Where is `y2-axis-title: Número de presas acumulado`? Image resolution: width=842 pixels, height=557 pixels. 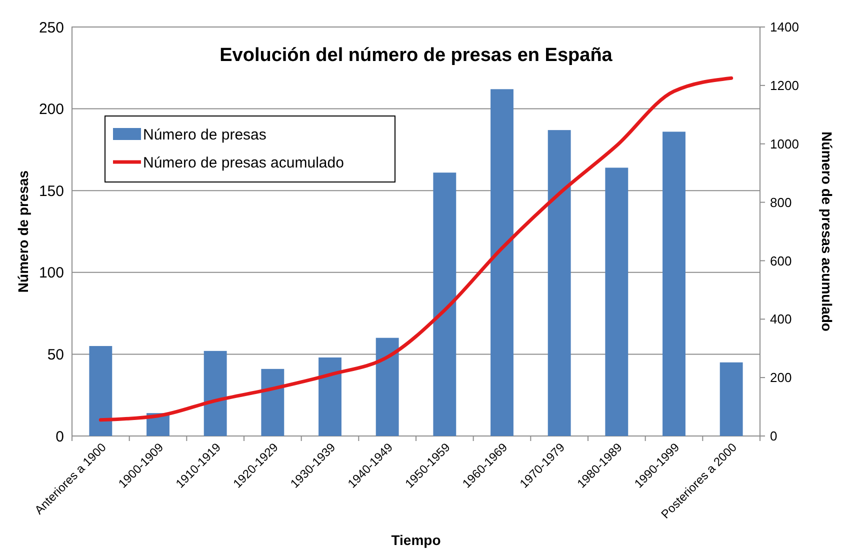
y2-axis-title: Número de presas acumulado is located at coordinates (827, 232).